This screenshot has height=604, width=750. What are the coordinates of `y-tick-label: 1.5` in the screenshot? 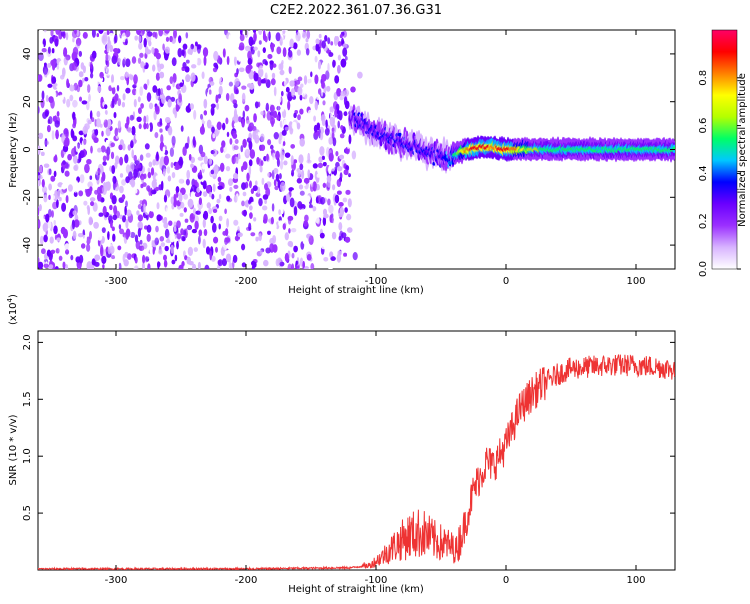 It's located at (27, 399).